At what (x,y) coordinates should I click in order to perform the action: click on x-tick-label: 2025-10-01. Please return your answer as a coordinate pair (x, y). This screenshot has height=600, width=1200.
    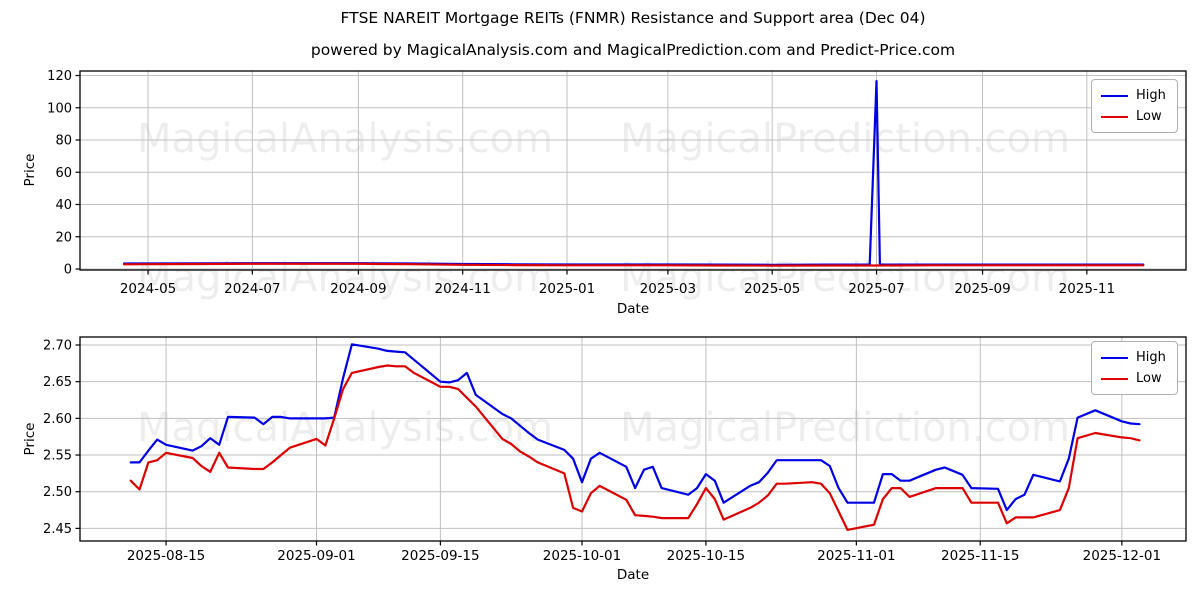
    Looking at the image, I should click on (582, 556).